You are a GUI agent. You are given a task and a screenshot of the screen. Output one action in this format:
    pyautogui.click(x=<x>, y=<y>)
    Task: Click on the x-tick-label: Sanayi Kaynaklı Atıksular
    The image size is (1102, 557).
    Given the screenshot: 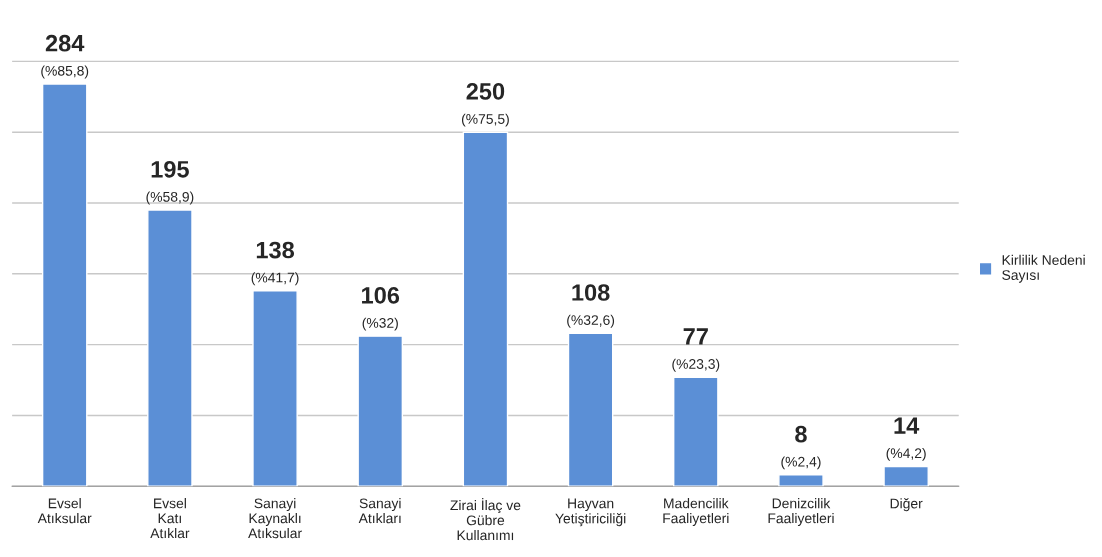 What is the action you would take?
    pyautogui.click(x=275, y=518)
    